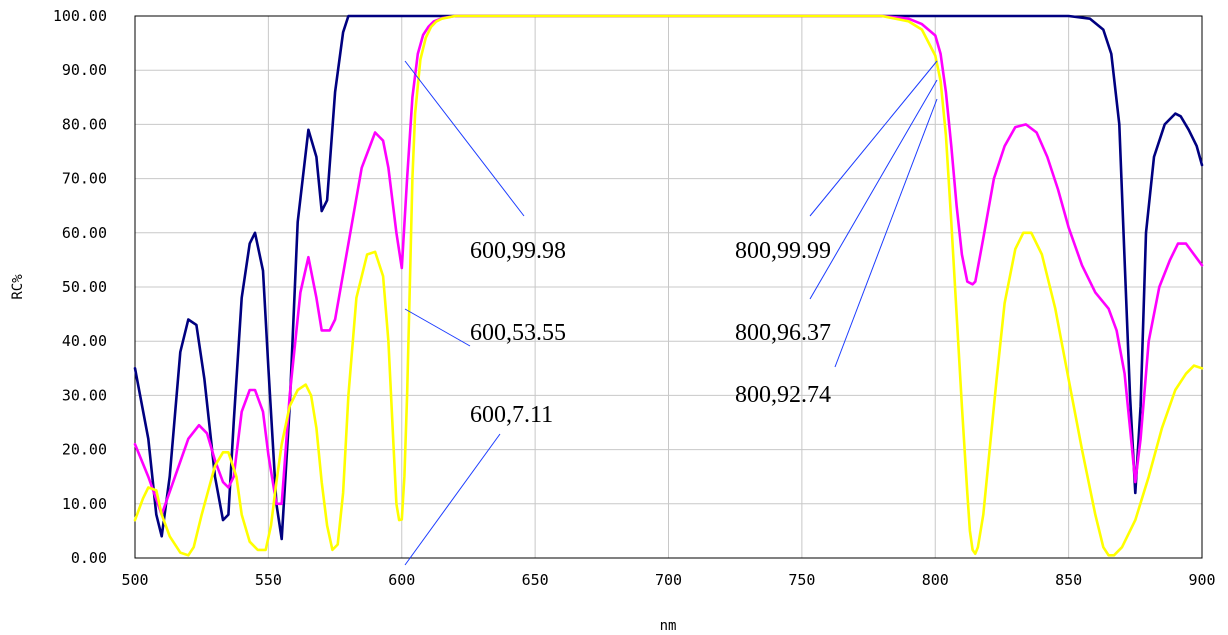 The width and height of the screenshot is (1228, 635). I want to click on y-tick-label: 100.00, so click(80, 16).